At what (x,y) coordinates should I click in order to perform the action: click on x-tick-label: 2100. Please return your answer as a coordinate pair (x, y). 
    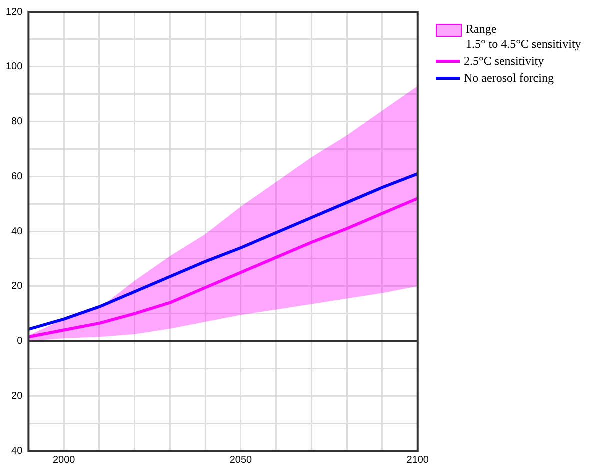
    Looking at the image, I should click on (418, 460).